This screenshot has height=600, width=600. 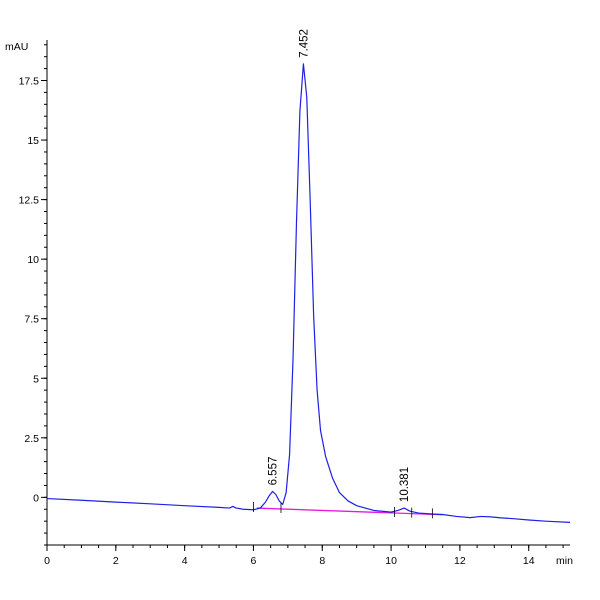 I want to click on x-tick-label: 10, so click(x=391, y=561).